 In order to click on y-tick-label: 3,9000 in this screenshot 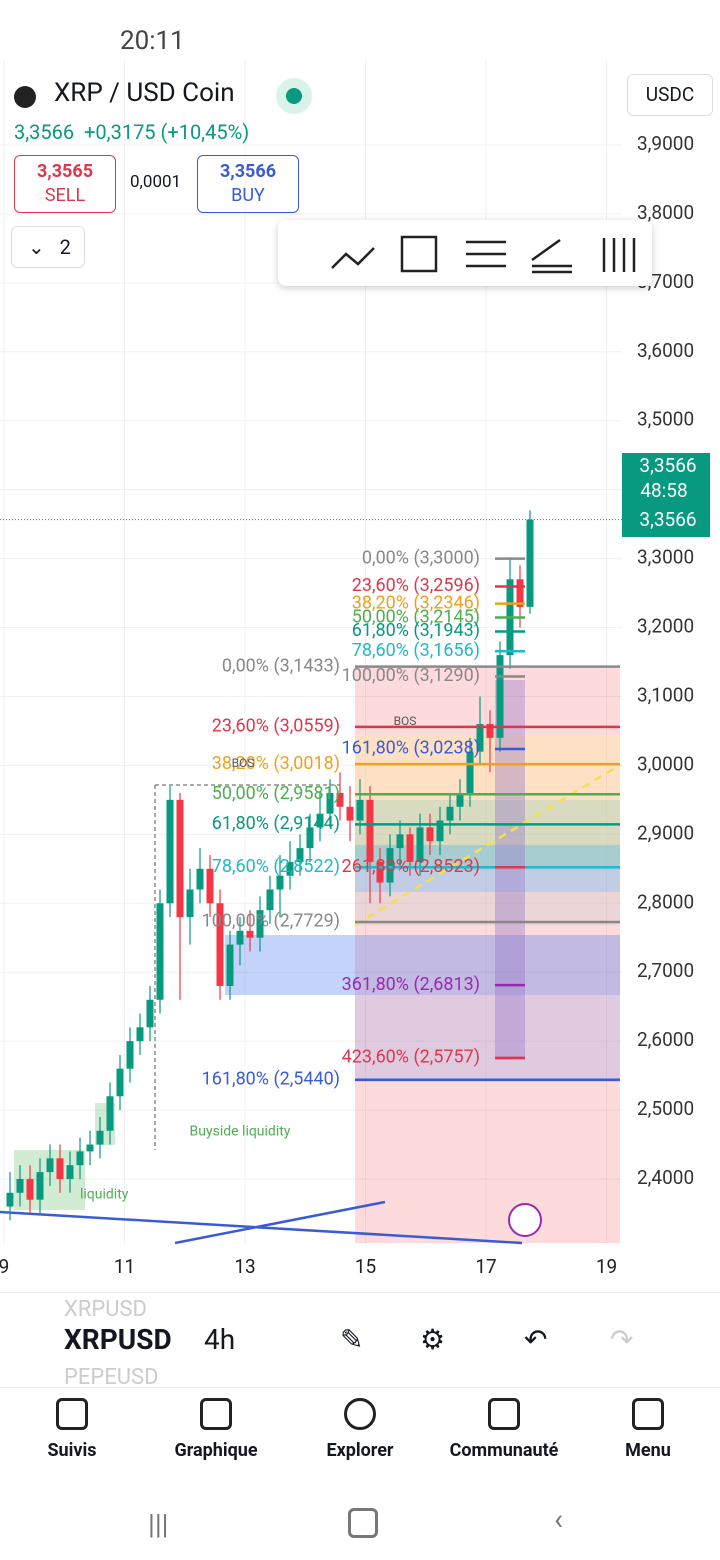, I will do `click(665, 143)`.